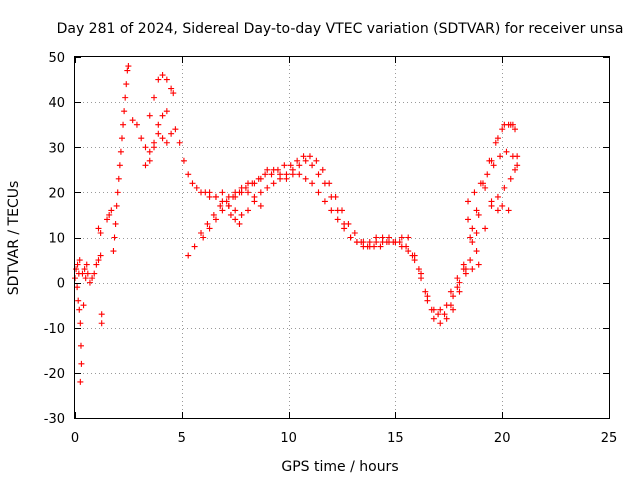  What do you see at coordinates (182, 438) in the screenshot?
I see `x-tick-label: 5` at bounding box center [182, 438].